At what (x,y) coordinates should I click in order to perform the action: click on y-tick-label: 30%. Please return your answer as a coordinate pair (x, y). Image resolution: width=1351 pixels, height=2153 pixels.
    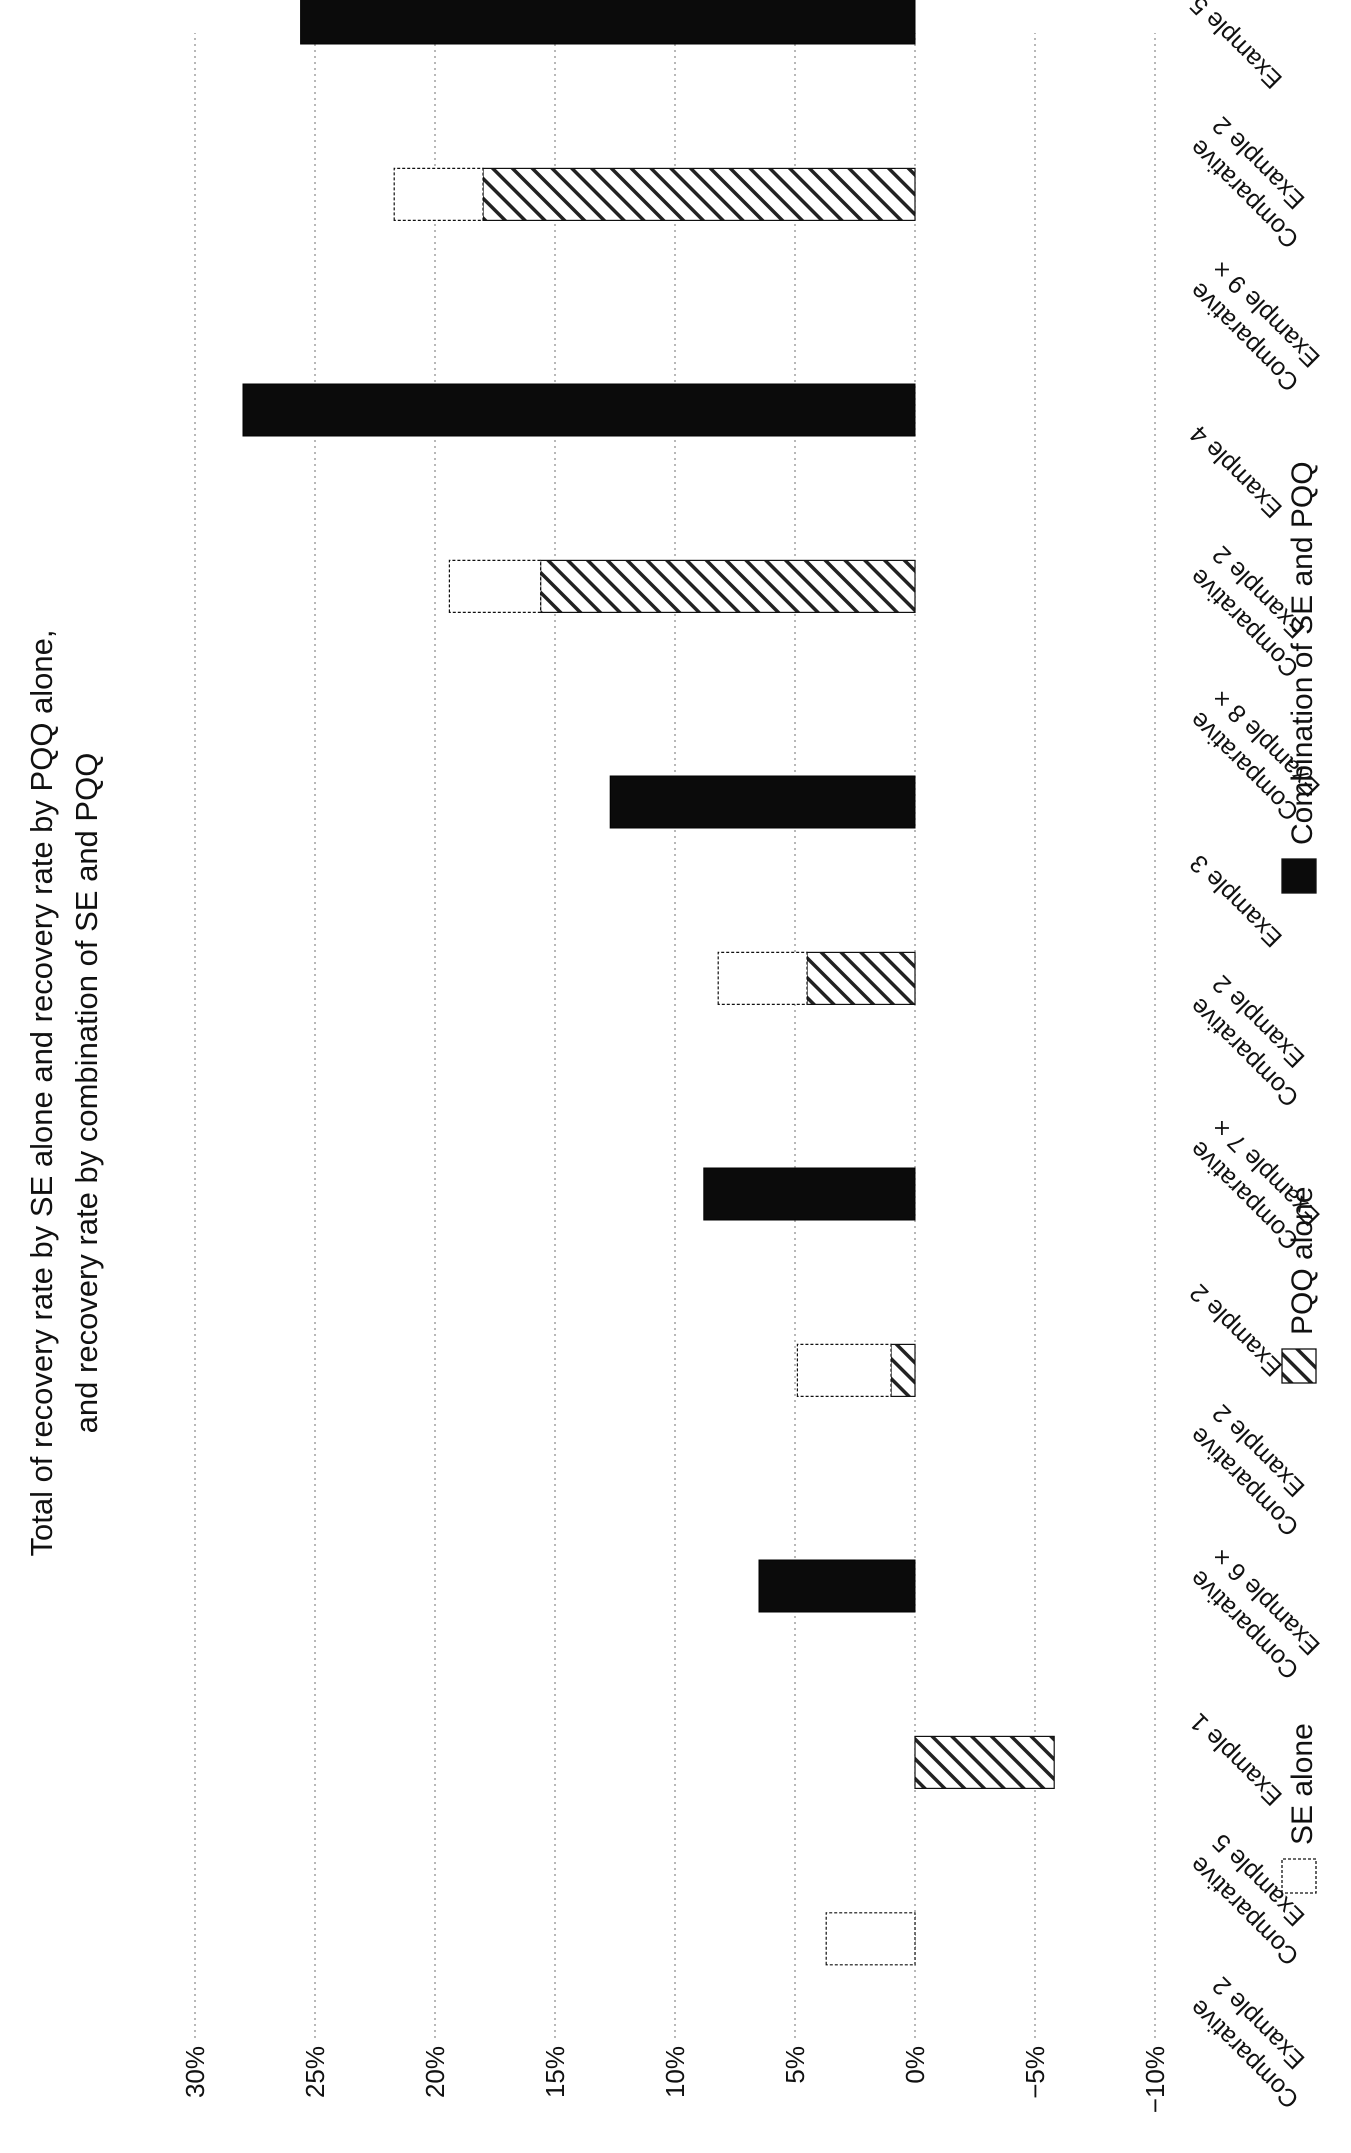
    Looking at the image, I should click on (195, 2072).